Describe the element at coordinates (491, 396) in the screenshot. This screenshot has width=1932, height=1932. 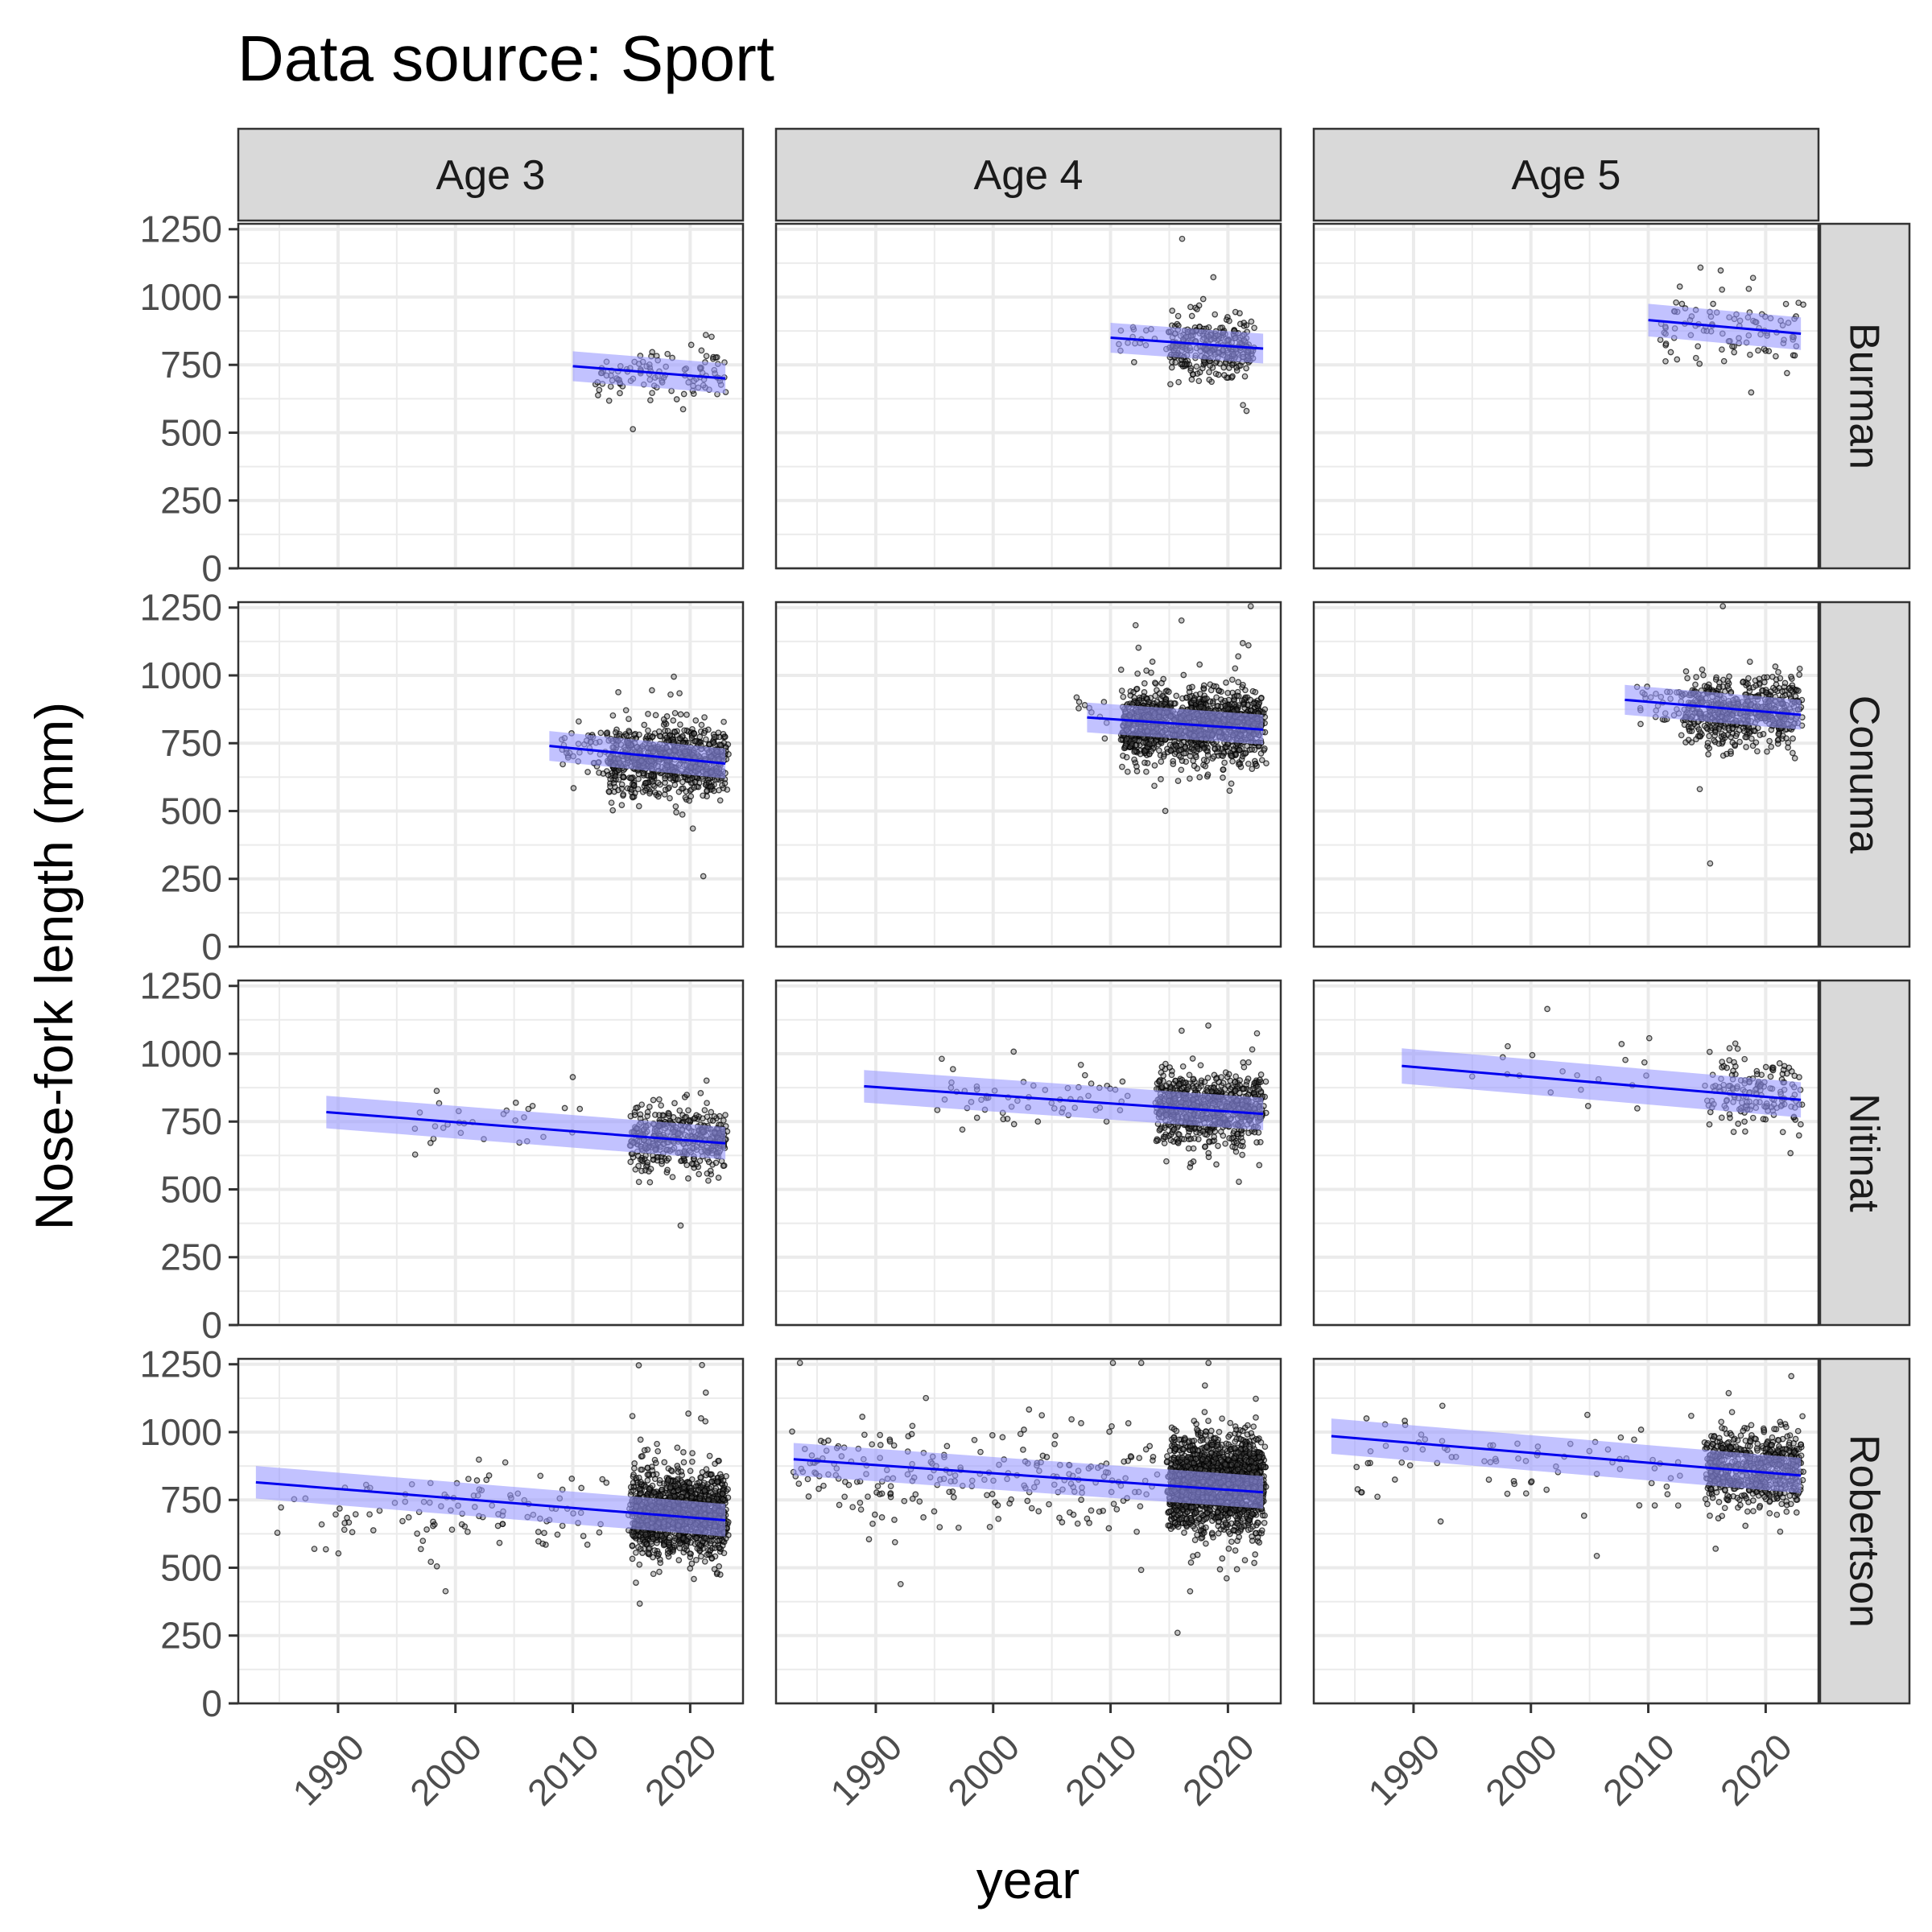
I see `panel-border` at that location.